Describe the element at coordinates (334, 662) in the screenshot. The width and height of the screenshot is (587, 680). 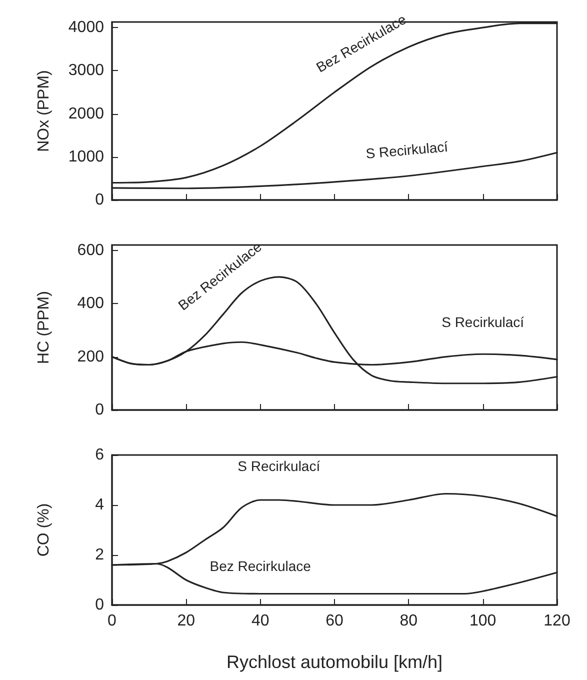
I see `x-axis-title: Rychlost automobilu [km/h]` at that location.